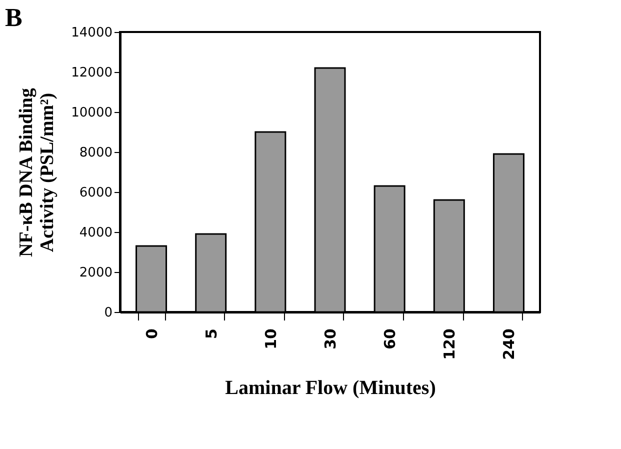 This screenshot has width=621, height=449. What do you see at coordinates (449, 344) in the screenshot?
I see `x-tick-label: 120` at bounding box center [449, 344].